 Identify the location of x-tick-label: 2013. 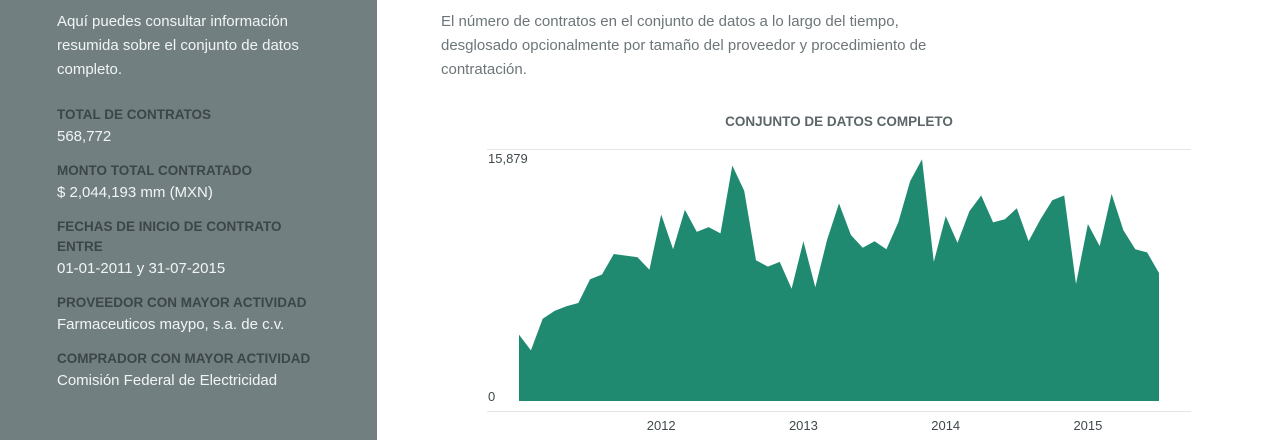
(803, 425).